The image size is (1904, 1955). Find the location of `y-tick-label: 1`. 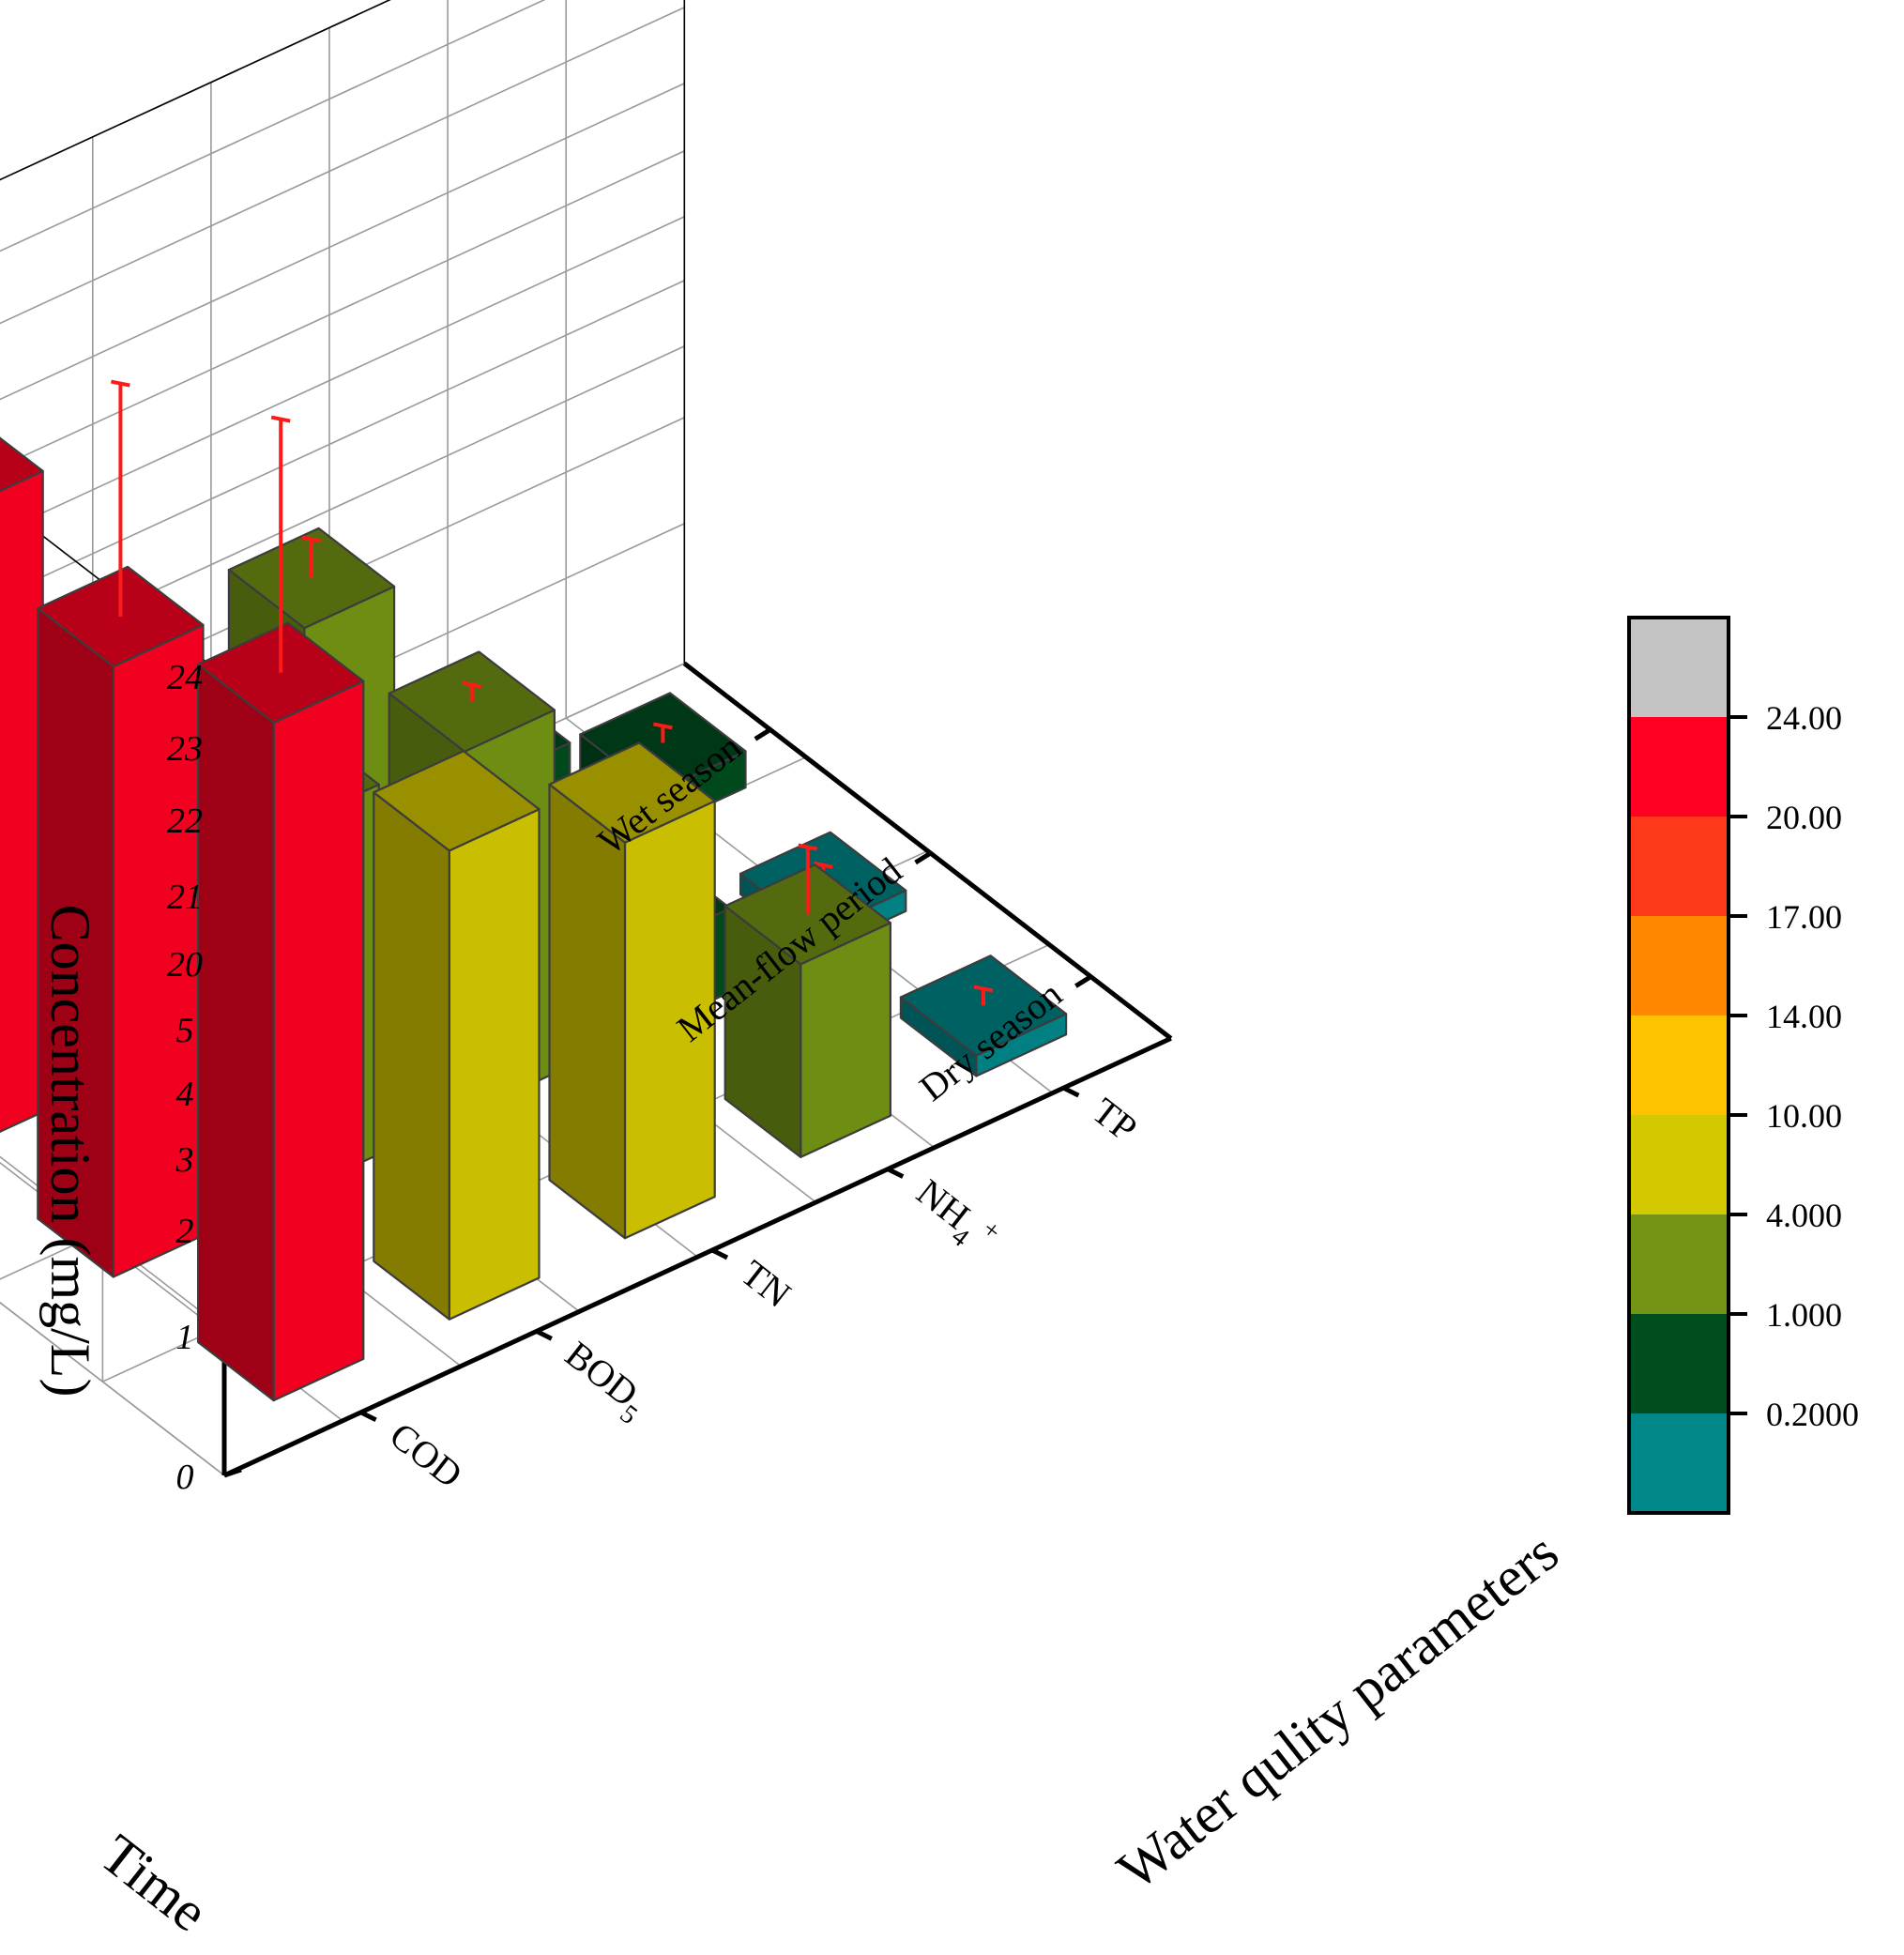

y-tick-label: 1 is located at coordinates (185, 1337).